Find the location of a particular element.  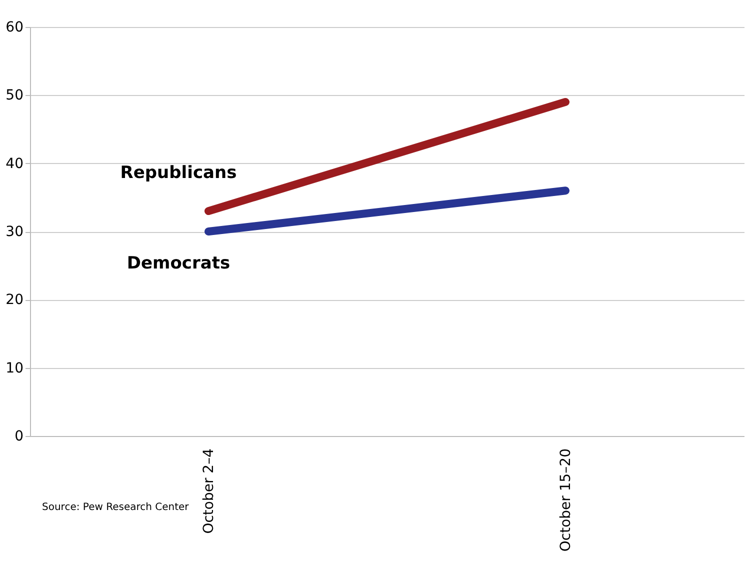

y-tick-label: 60 is located at coordinates (15, 28).